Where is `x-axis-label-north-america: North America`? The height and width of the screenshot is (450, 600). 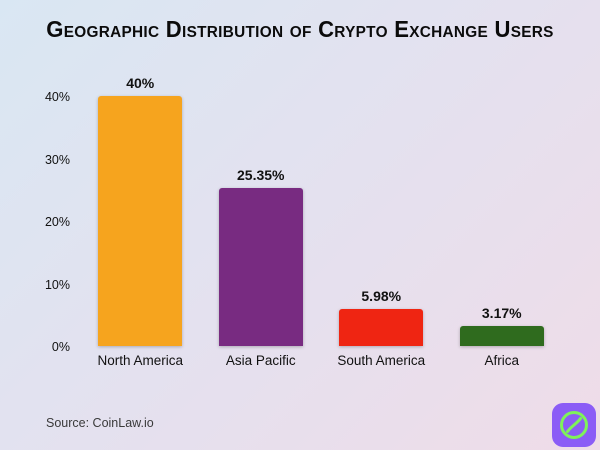
x-axis-label-north-america: North America is located at coordinates (140, 360).